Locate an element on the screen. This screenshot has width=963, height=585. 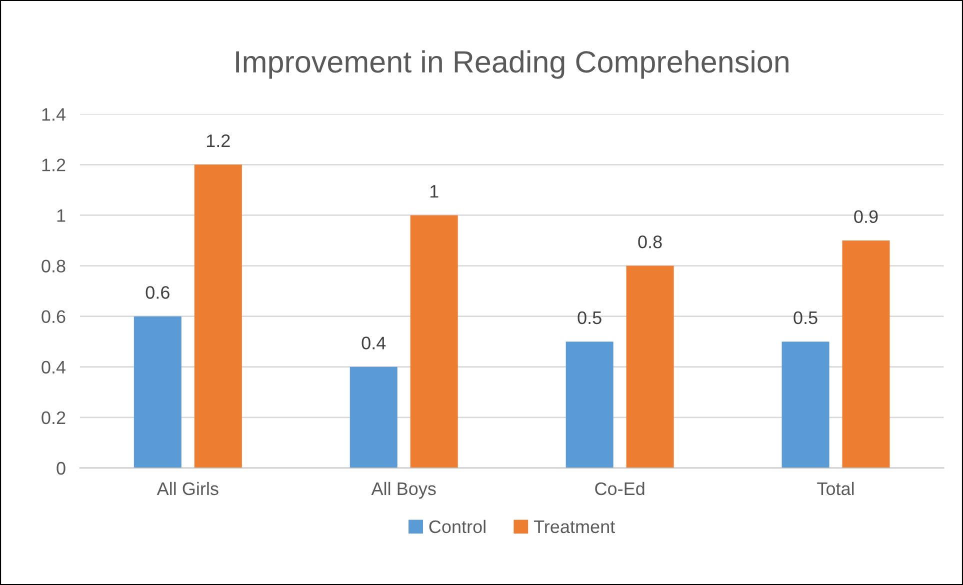
y-tick-label: 0.2 is located at coordinates (54, 417).